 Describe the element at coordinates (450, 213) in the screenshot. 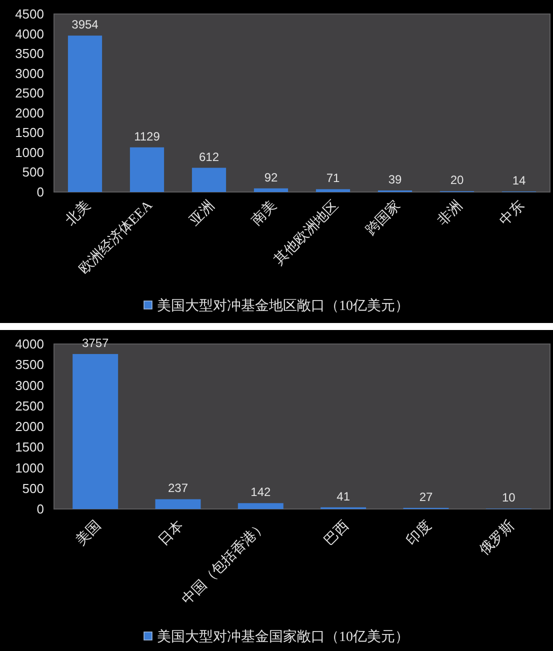

I see `x-tick-label: 非洲` at that location.